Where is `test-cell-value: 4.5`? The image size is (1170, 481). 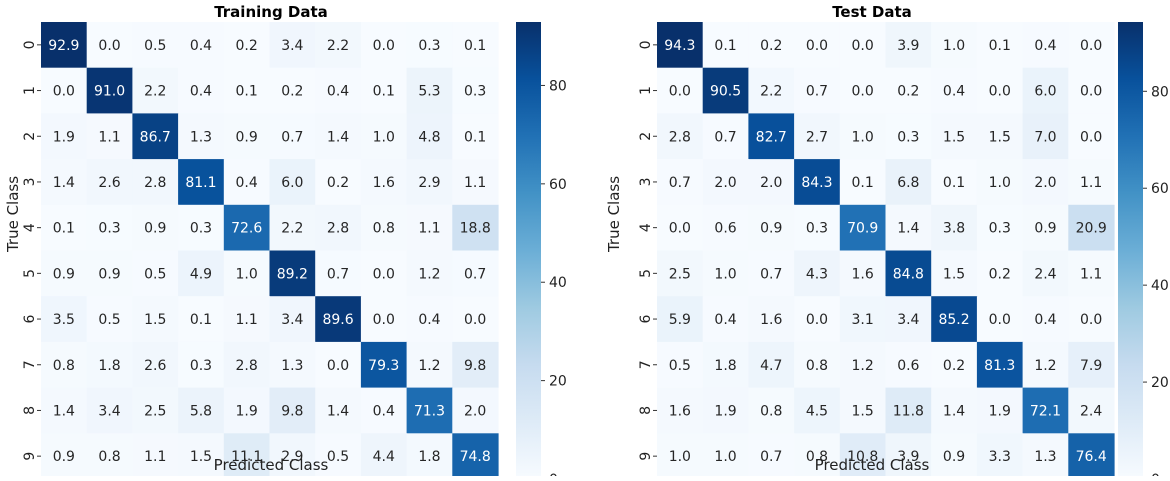
test-cell-value: 4.5 is located at coordinates (817, 411).